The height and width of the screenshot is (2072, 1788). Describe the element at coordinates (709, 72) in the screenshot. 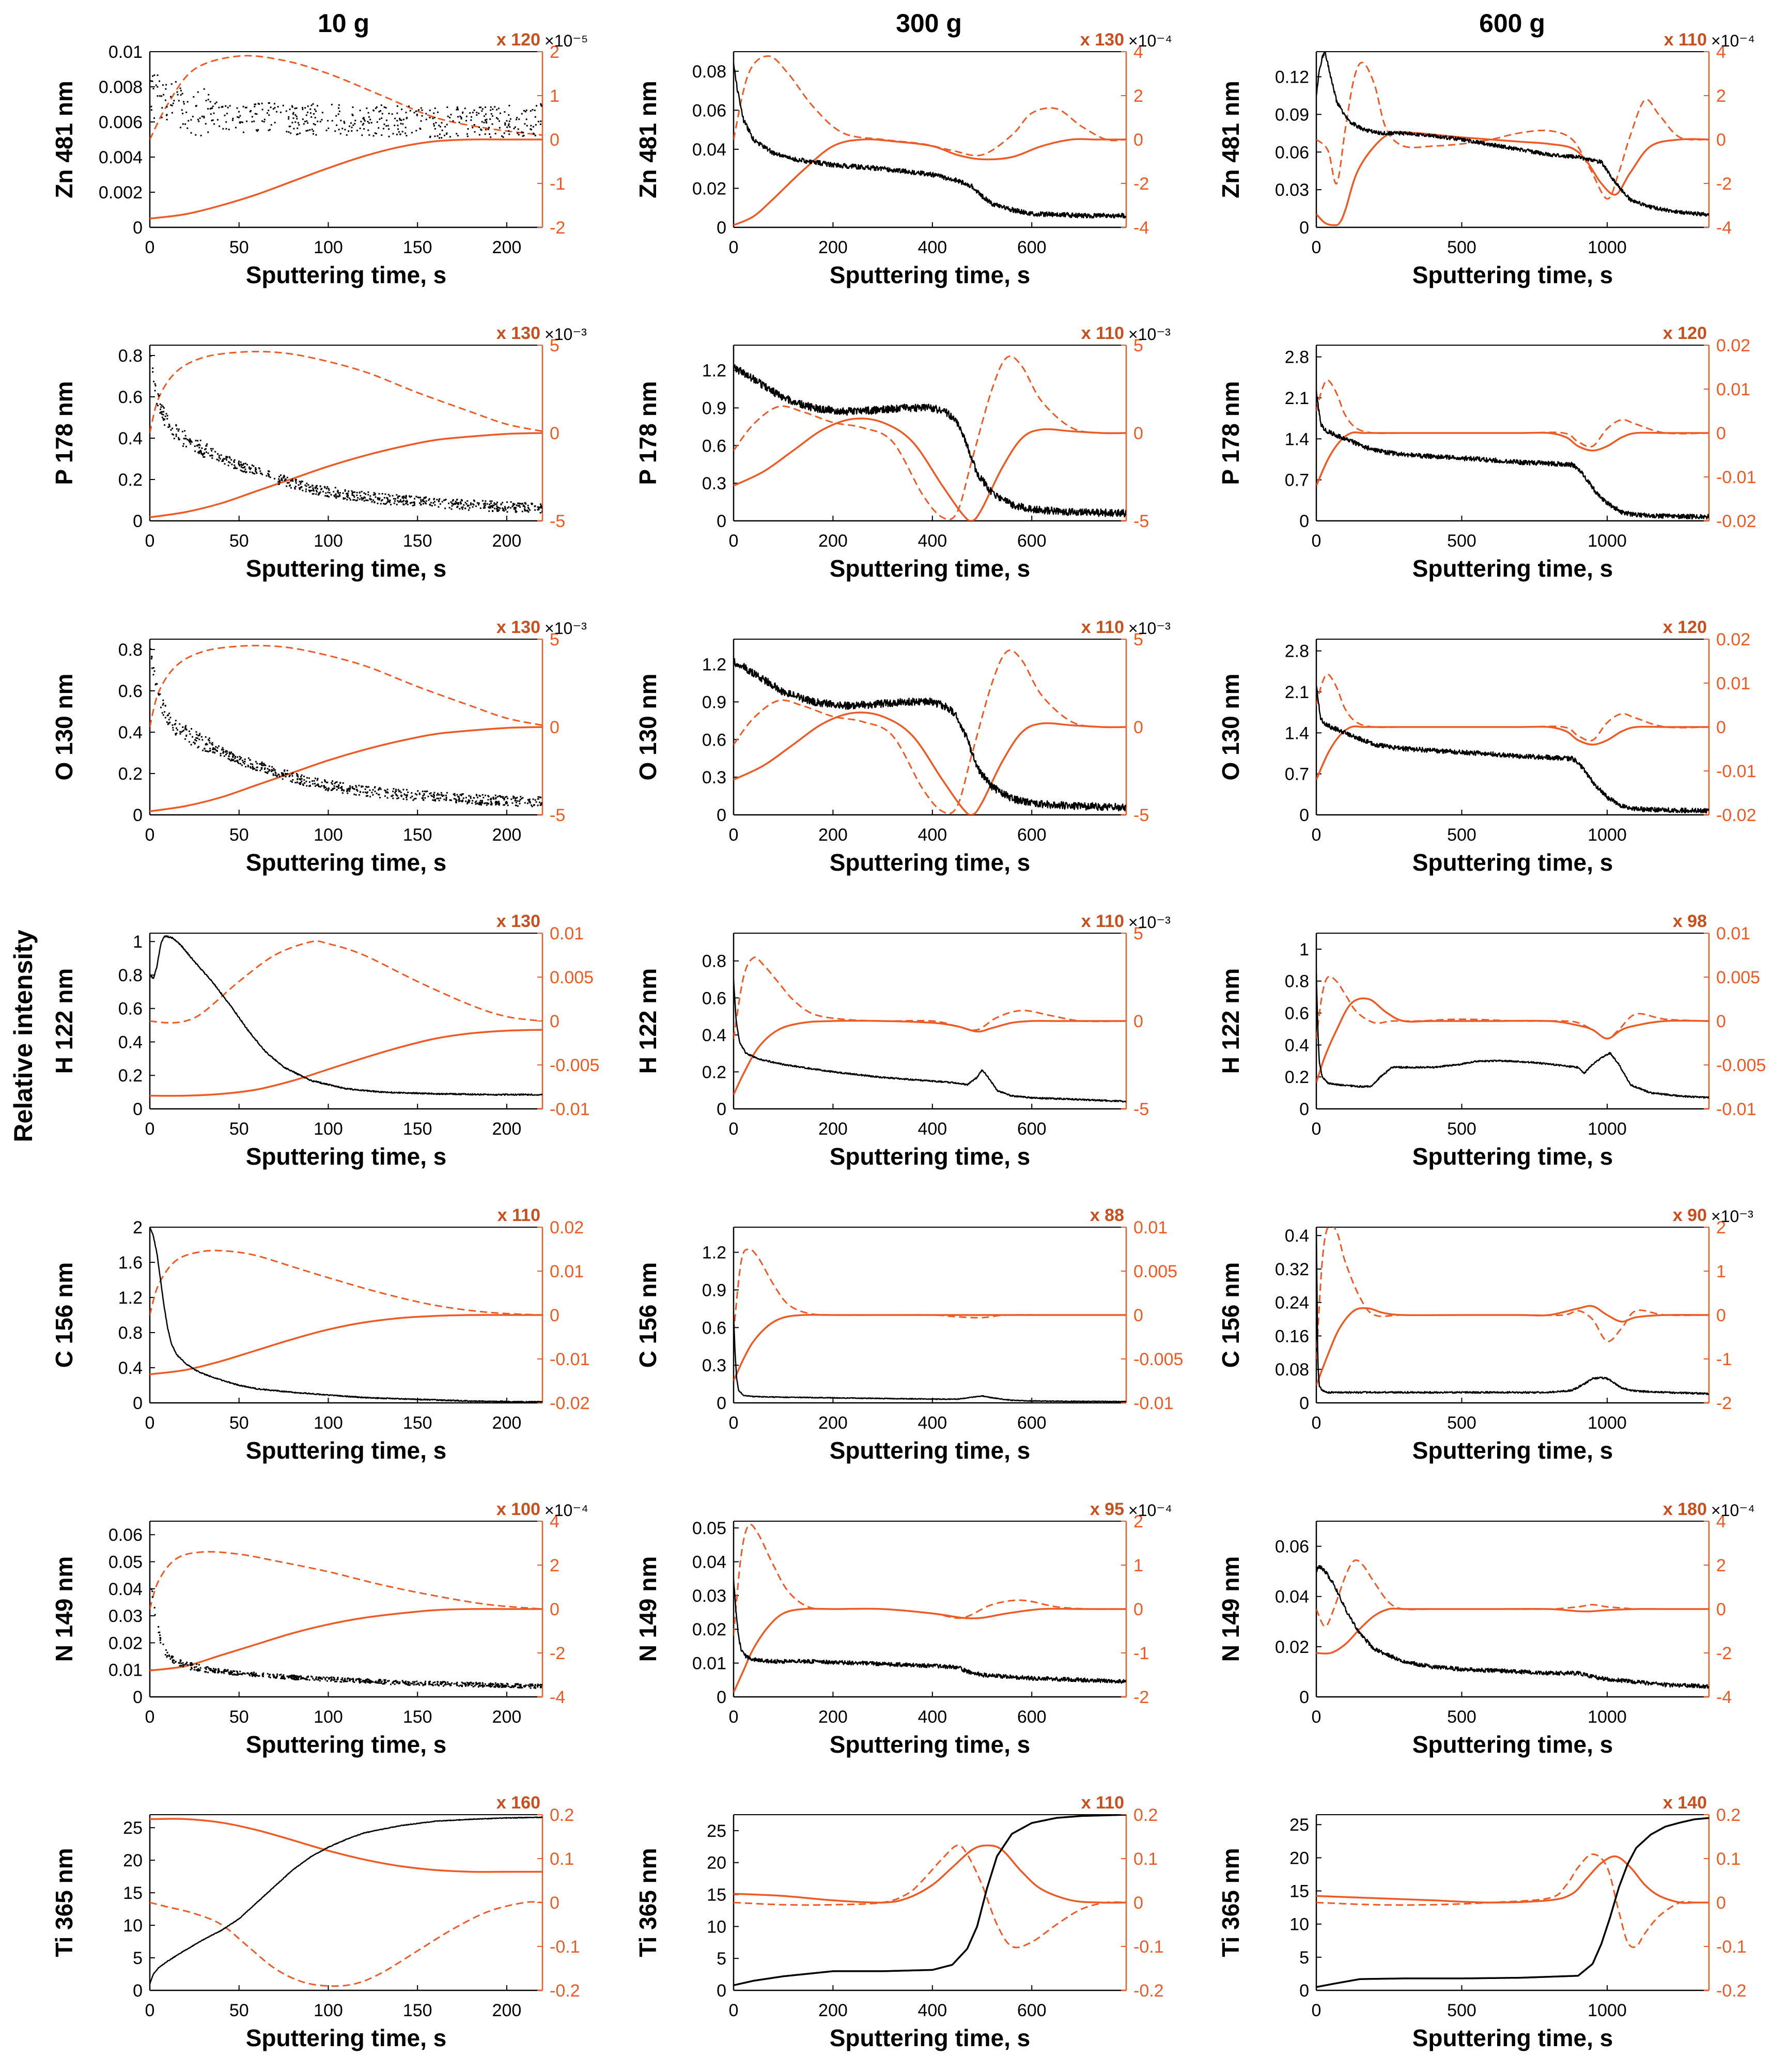

I see `y-tick-label: 0.08` at that location.